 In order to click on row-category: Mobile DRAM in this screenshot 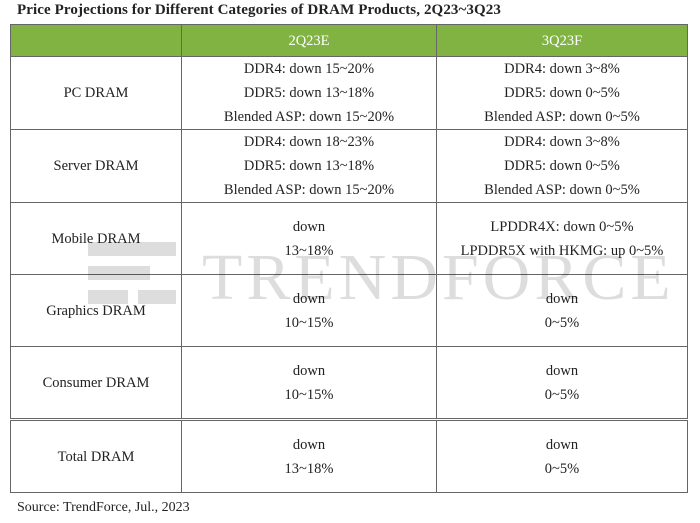, I will do `click(96, 238)`.